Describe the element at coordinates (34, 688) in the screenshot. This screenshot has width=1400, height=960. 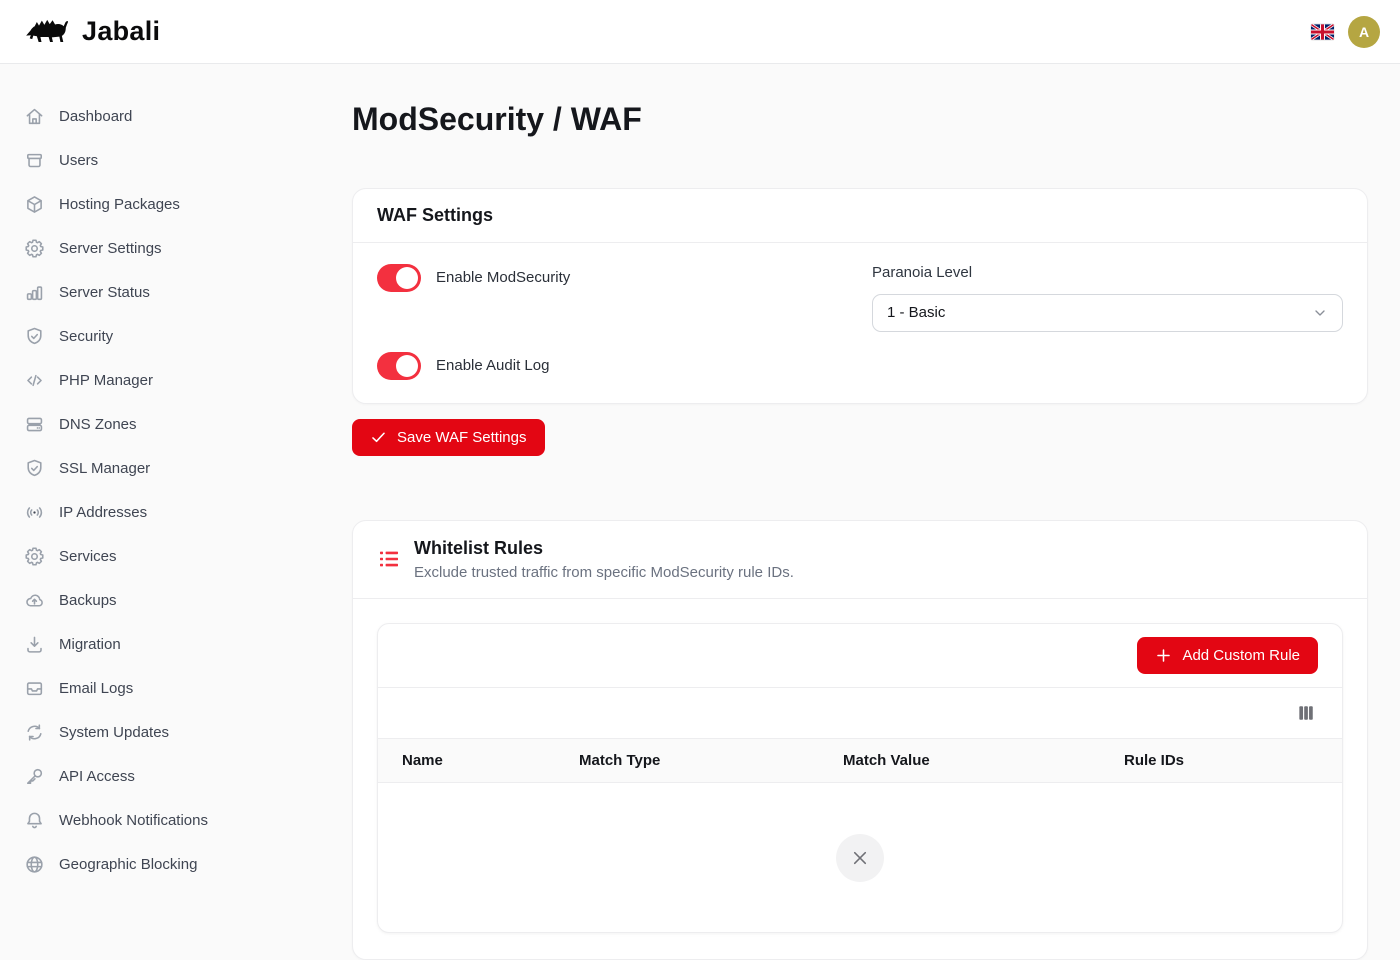
I see `inbox-icon` at that location.